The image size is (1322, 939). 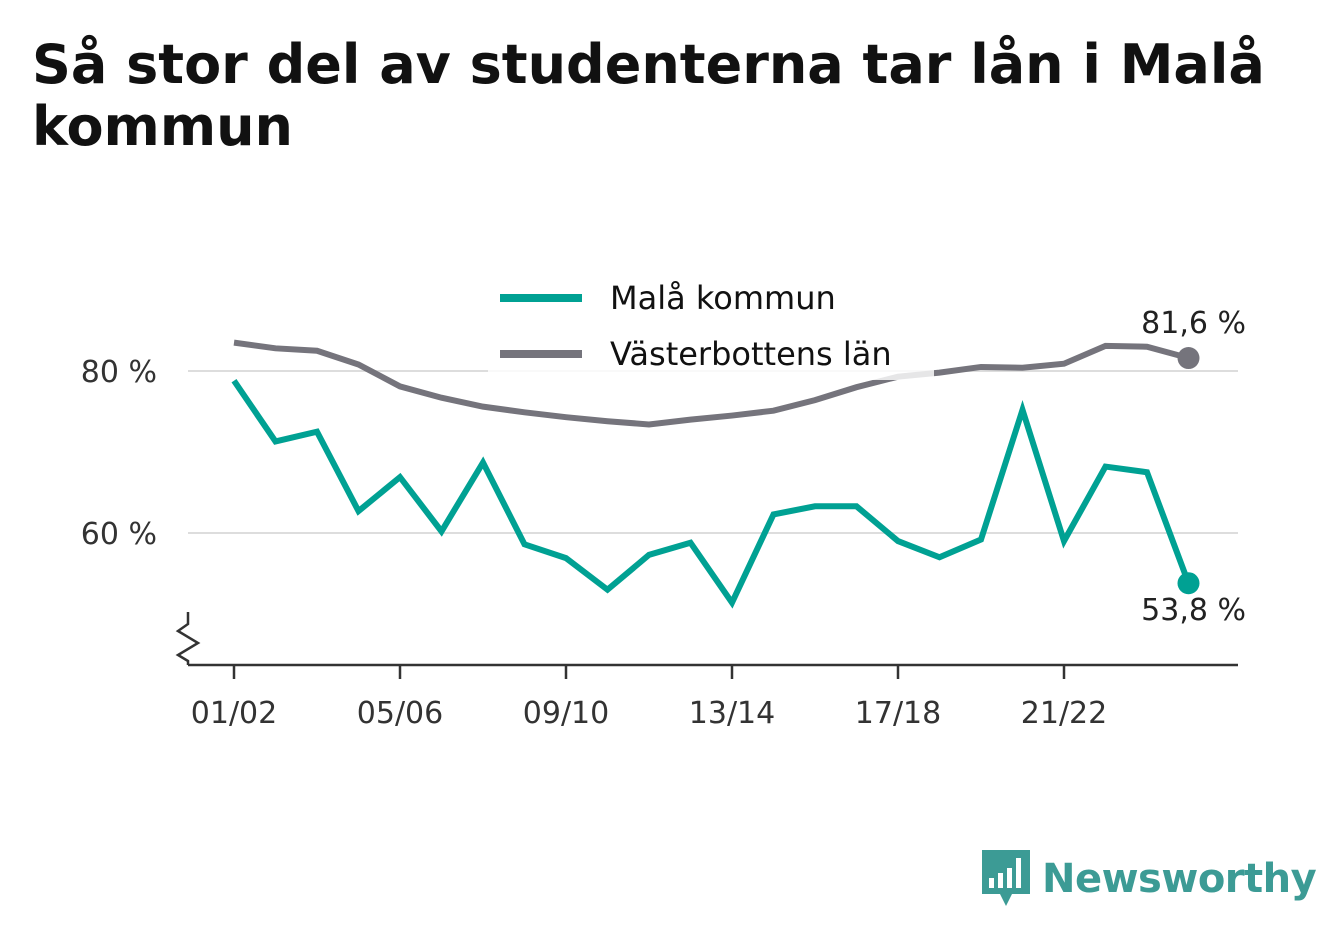 What do you see at coordinates (1193, 467) in the screenshot?
I see `end-labels: 81,6 % 53,8 %` at bounding box center [1193, 467].